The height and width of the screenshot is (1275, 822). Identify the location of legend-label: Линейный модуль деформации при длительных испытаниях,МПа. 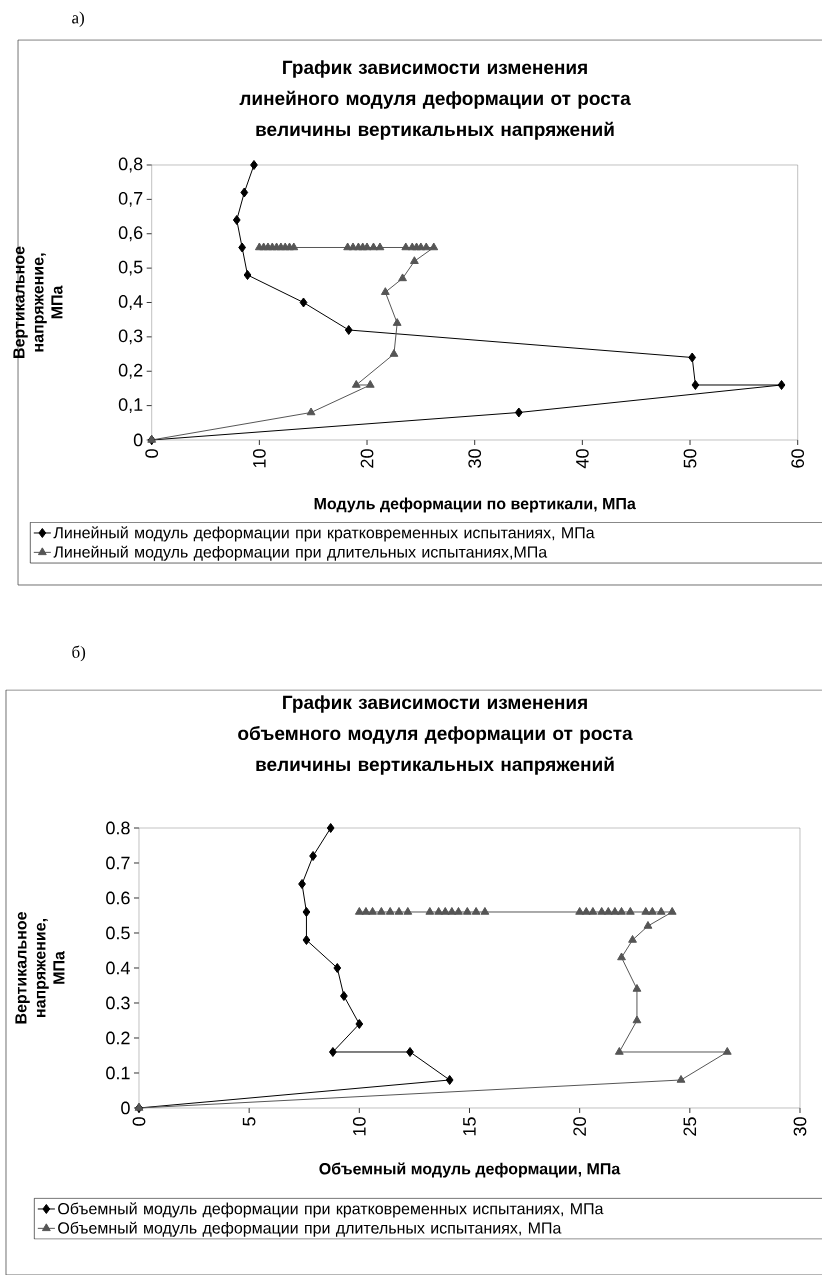
(300, 553).